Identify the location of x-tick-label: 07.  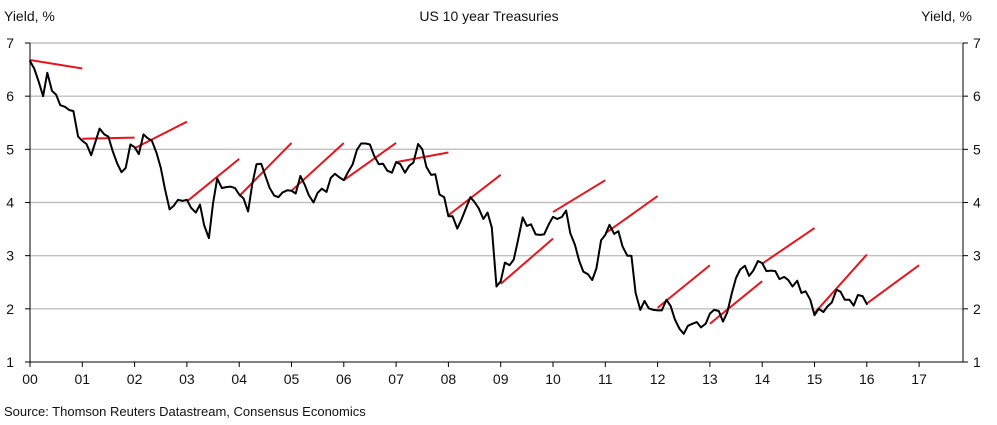
(396, 379).